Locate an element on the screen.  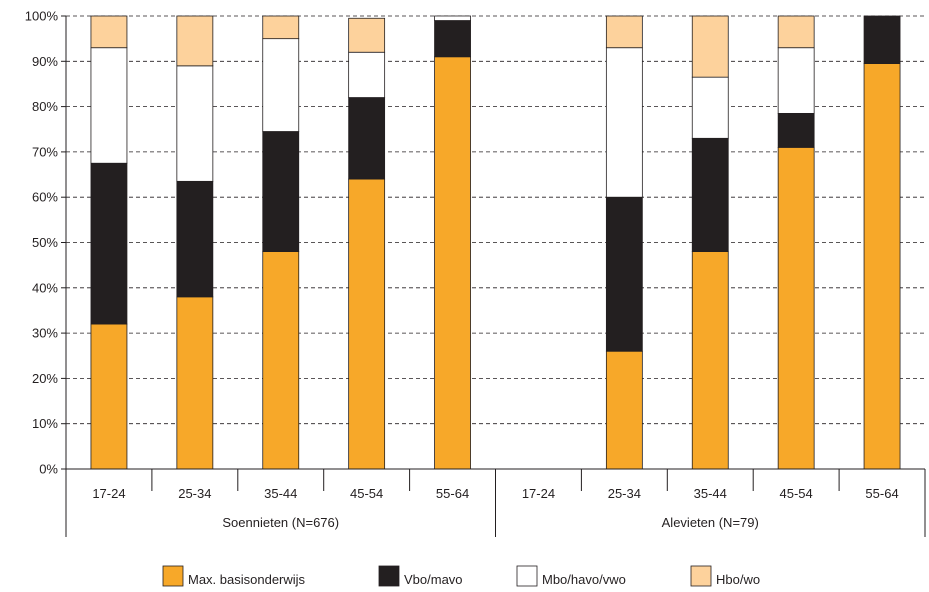
y-tick-label: 50% is located at coordinates (45, 242).